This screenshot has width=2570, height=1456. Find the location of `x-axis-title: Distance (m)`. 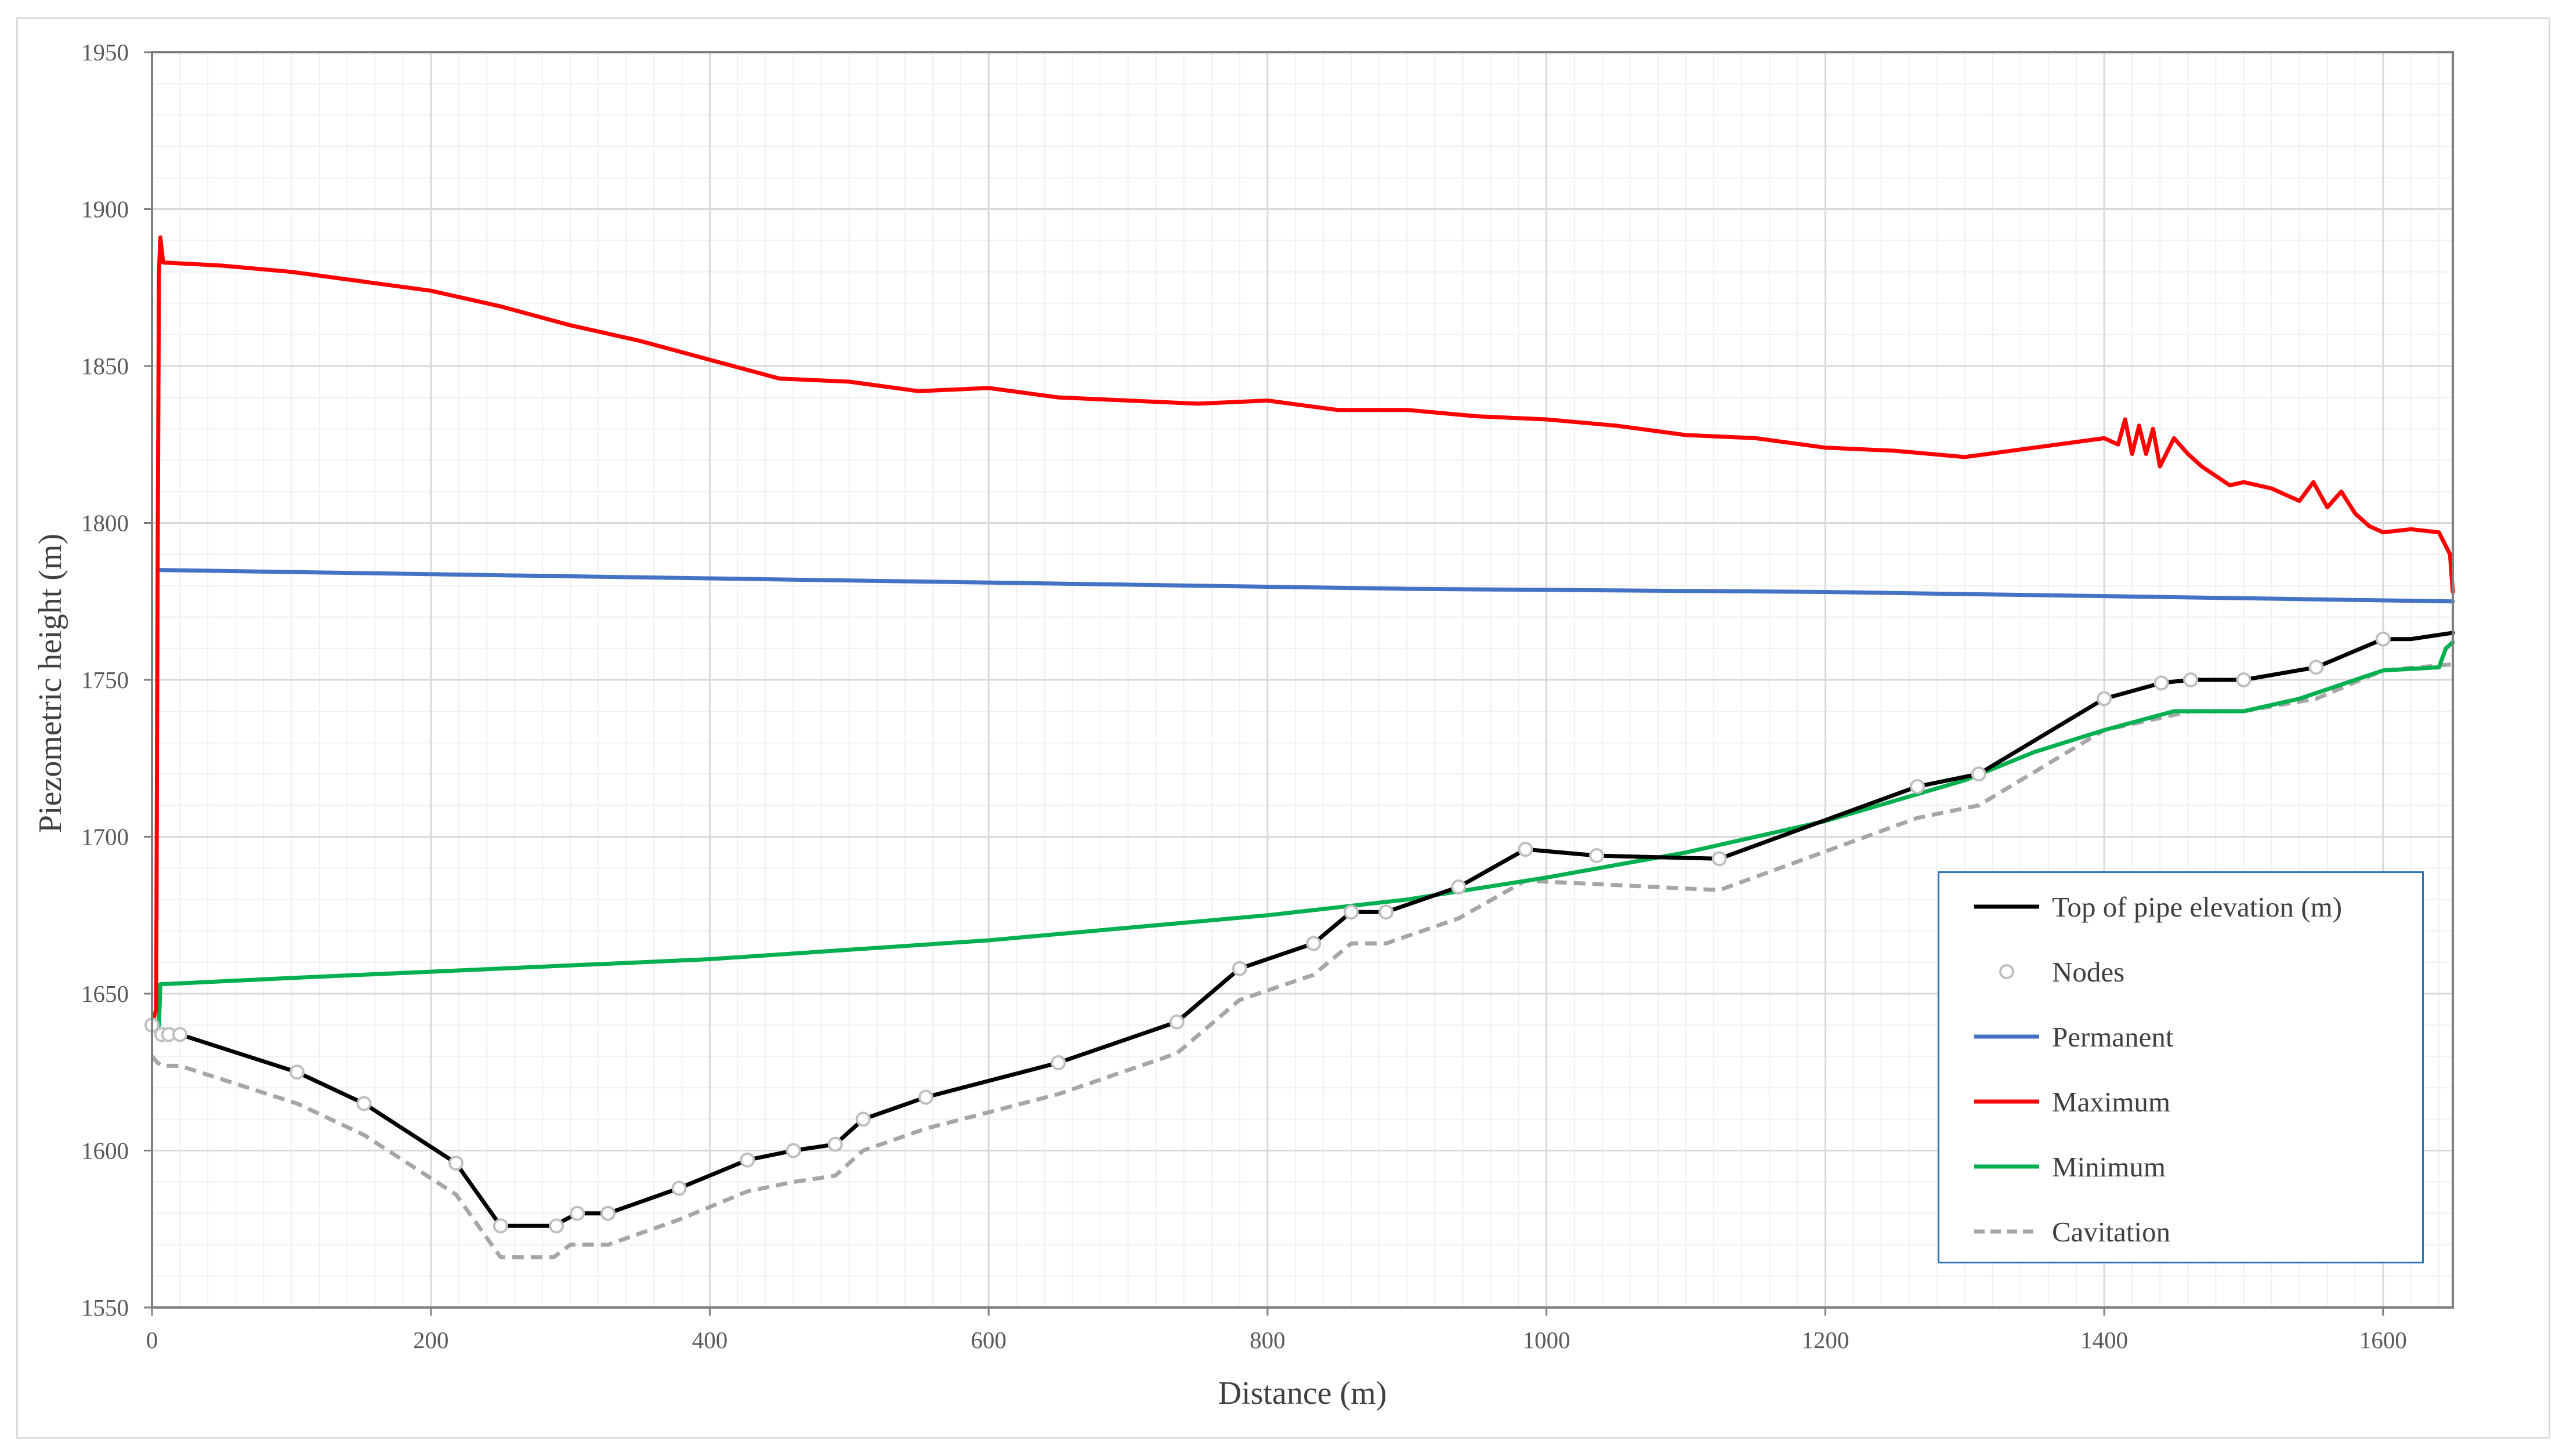

x-axis-title: Distance (m) is located at coordinates (1303, 1393).